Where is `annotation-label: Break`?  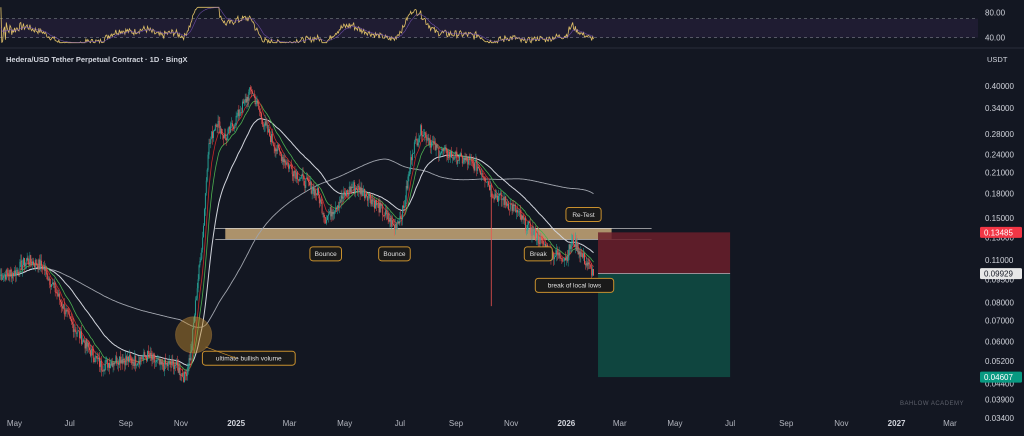
annotation-label: Break is located at coordinates (539, 254).